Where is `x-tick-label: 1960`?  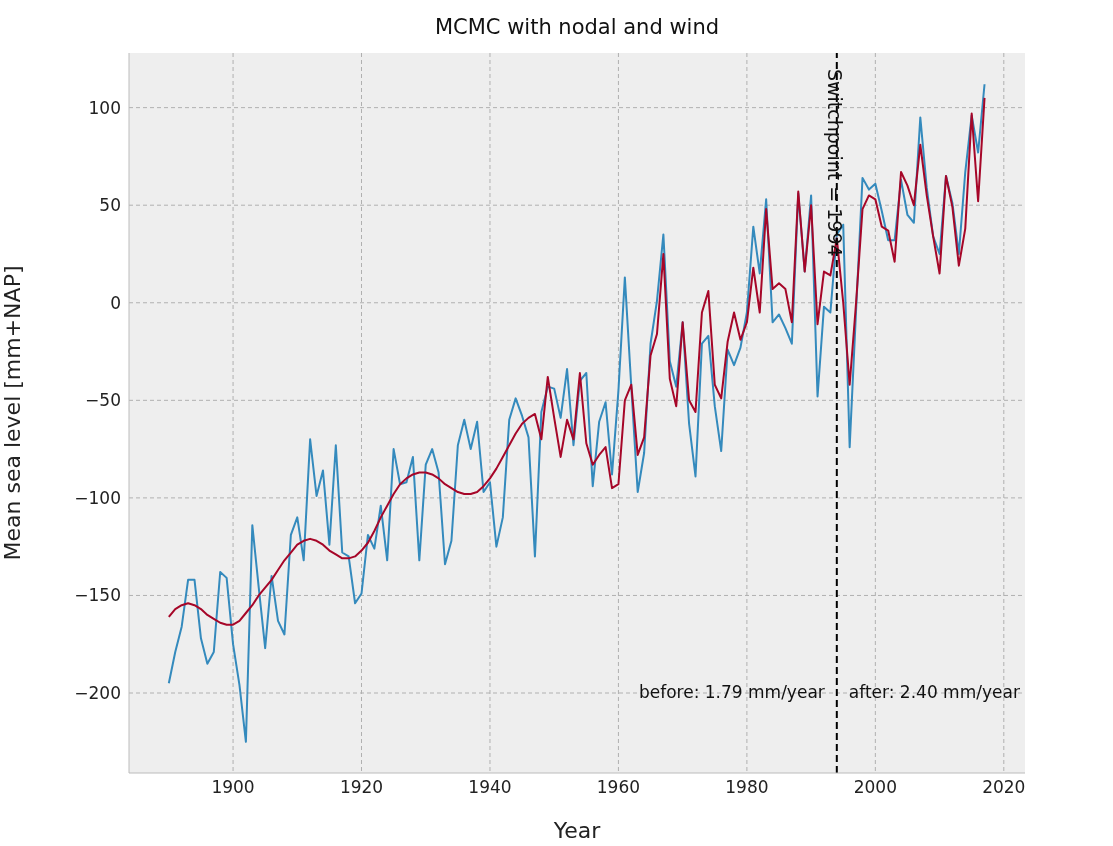 x-tick-label: 1960 is located at coordinates (618, 787).